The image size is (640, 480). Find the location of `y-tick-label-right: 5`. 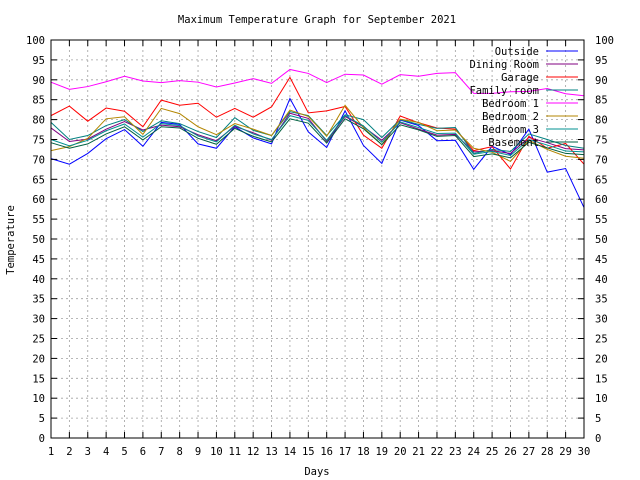

y-tick-label-right: 5 is located at coordinates (598, 419).